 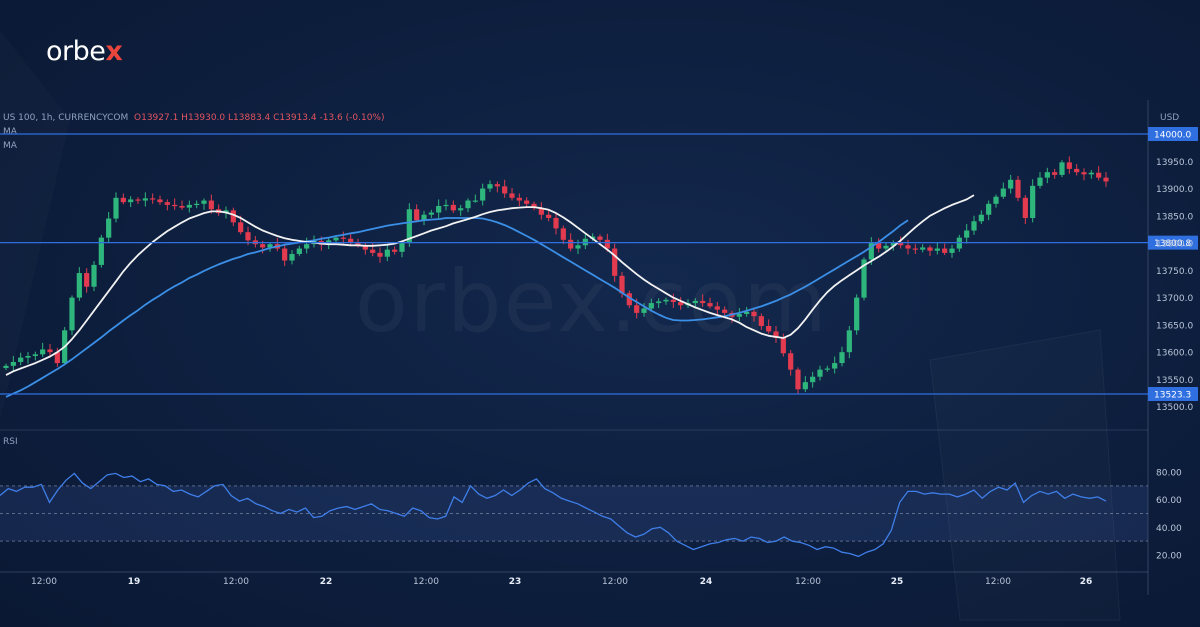 I want to click on price-tick-label: 13650.0, so click(x=1174, y=326).